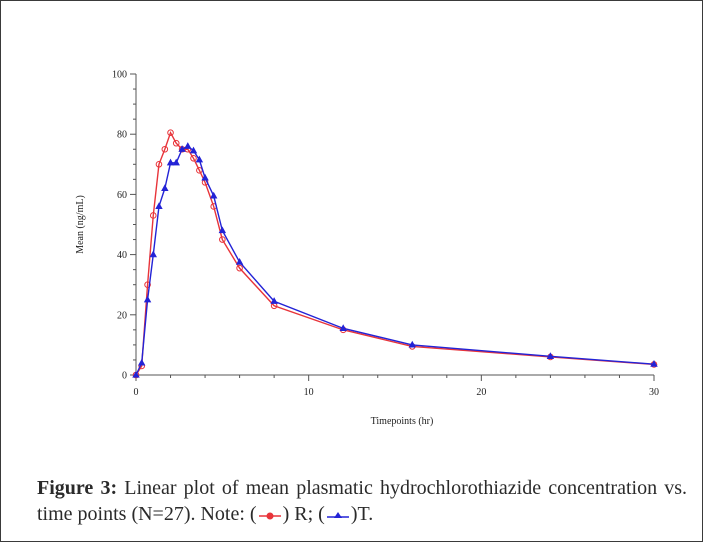  What do you see at coordinates (80, 224) in the screenshot?
I see `y-axis-title: Mean (ng/mL)` at bounding box center [80, 224].